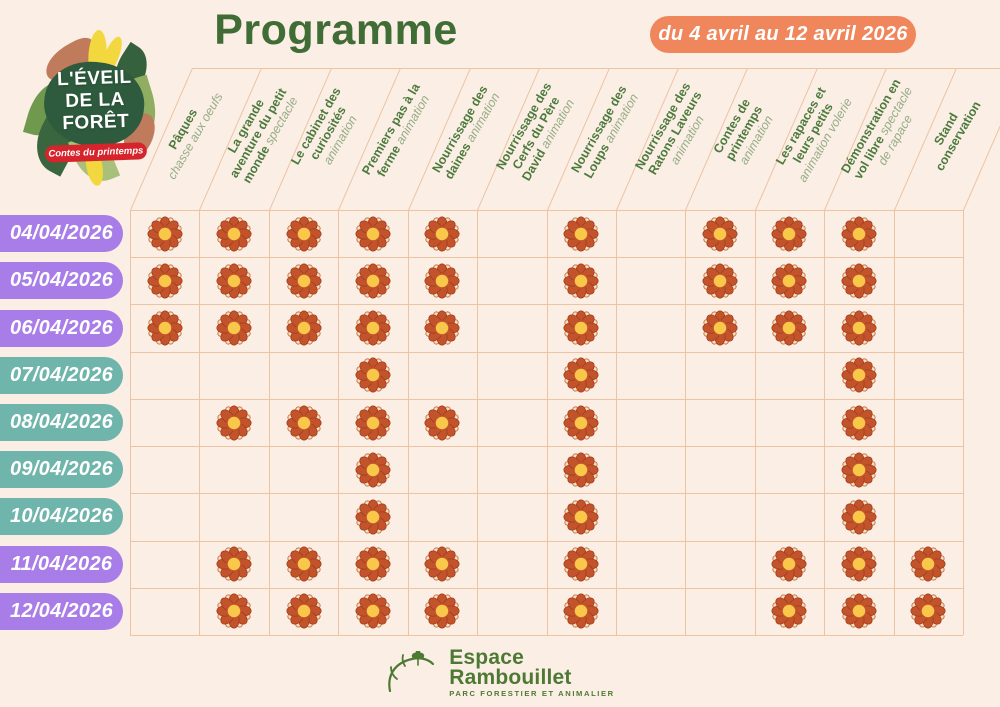  I want to click on brand-line1: Espace, so click(486, 657).